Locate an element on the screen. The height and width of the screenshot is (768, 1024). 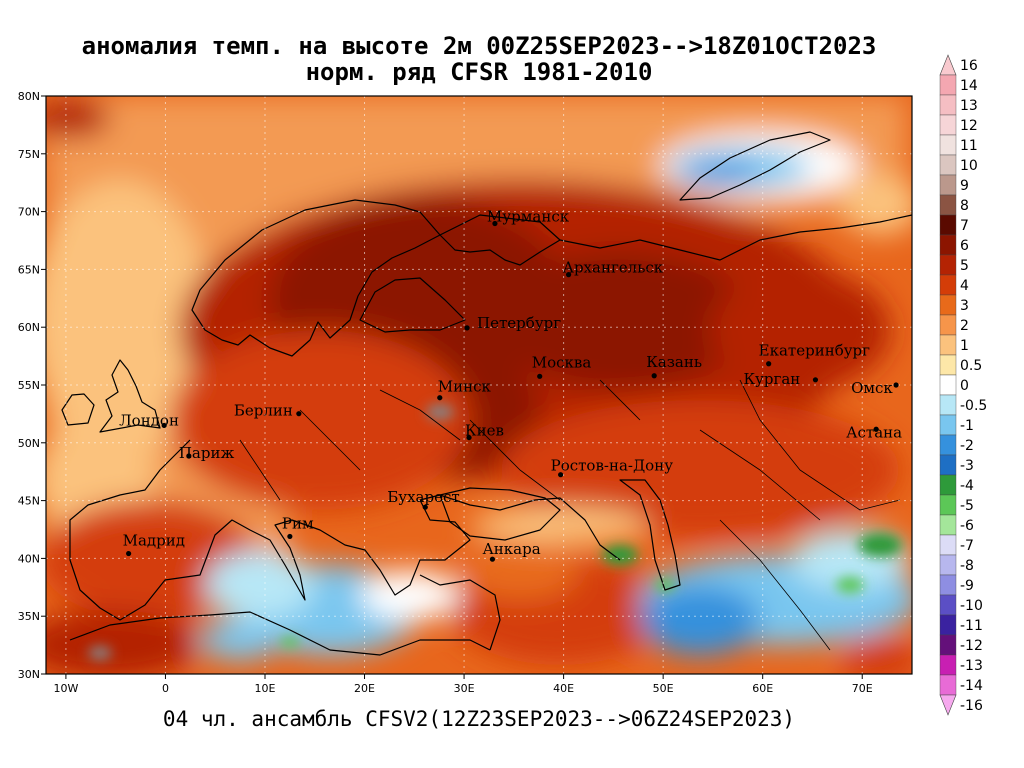
colorbar-label: -11 is located at coordinates (971, 626).